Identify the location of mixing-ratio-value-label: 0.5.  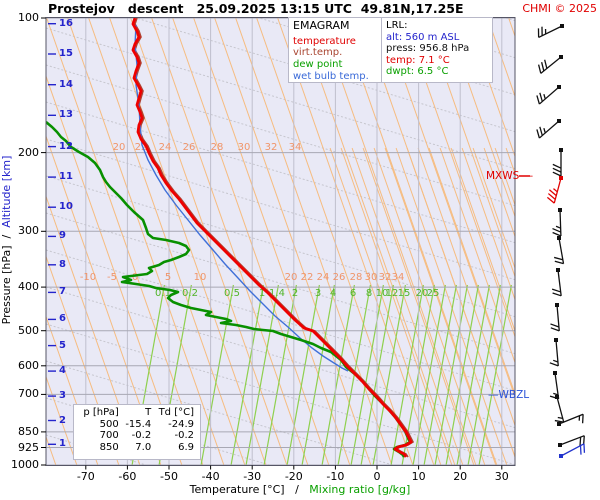
(232, 293).